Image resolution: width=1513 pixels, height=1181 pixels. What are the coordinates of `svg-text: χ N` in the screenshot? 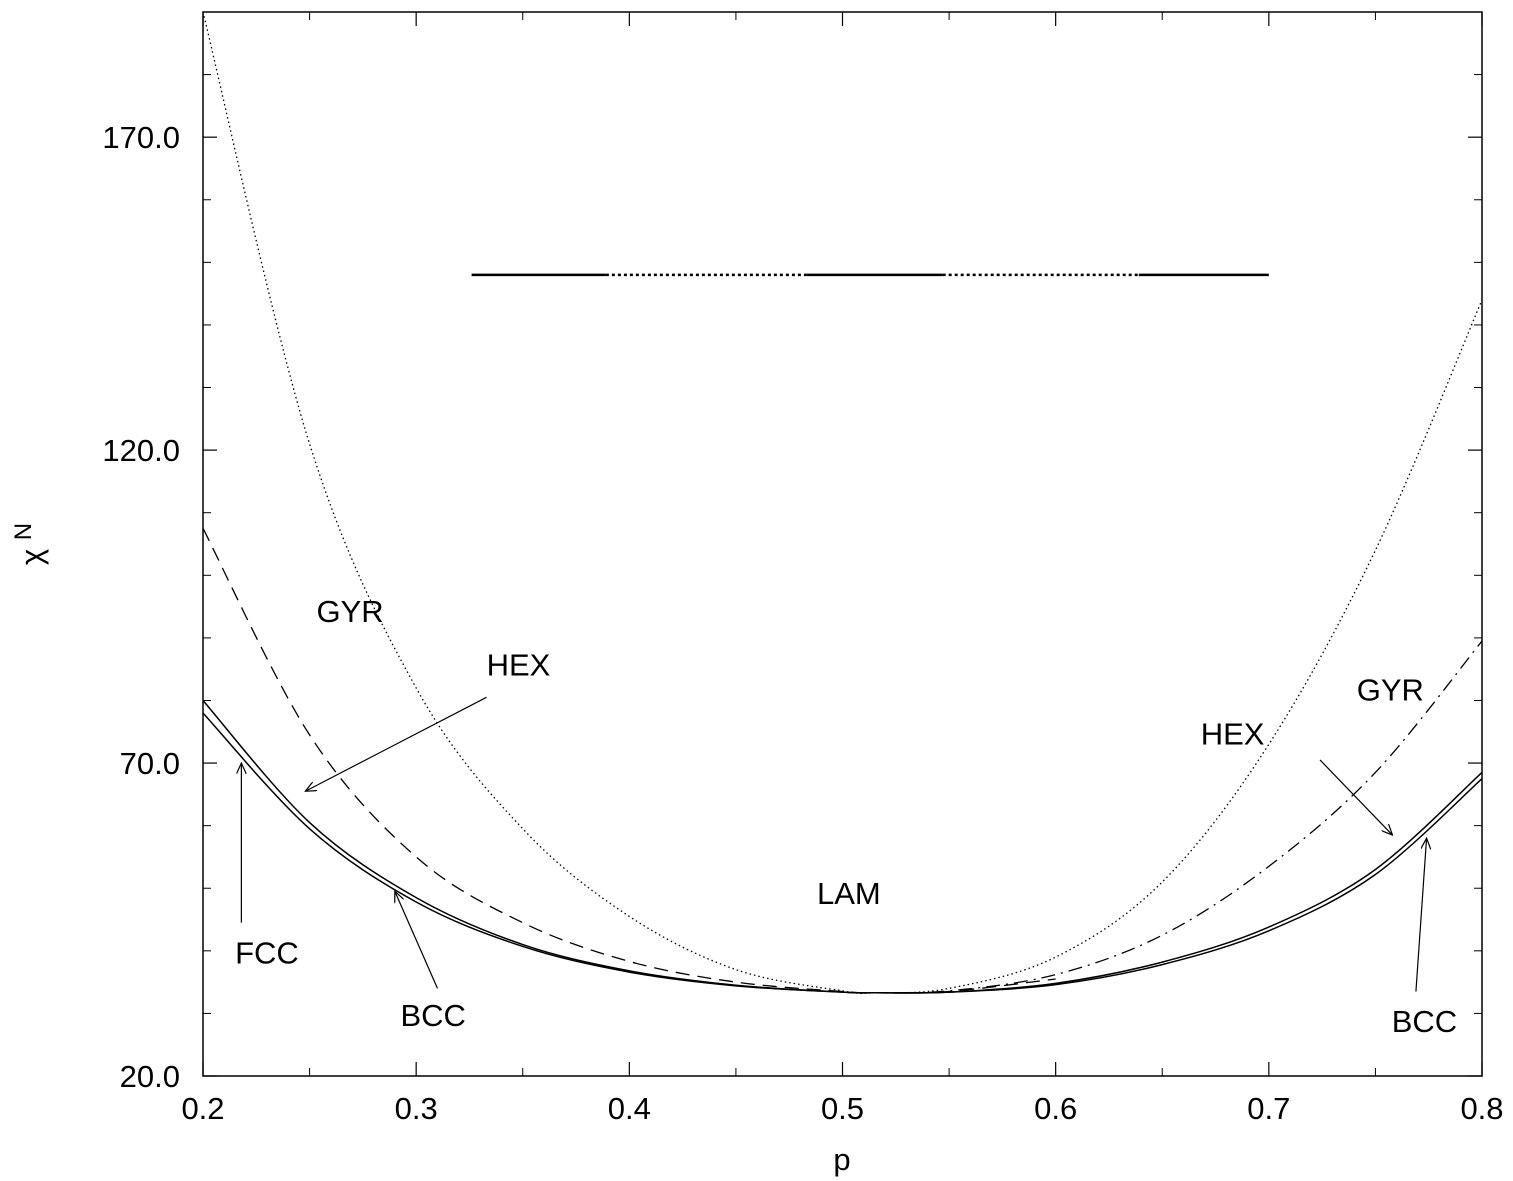 It's located at (29, 544).